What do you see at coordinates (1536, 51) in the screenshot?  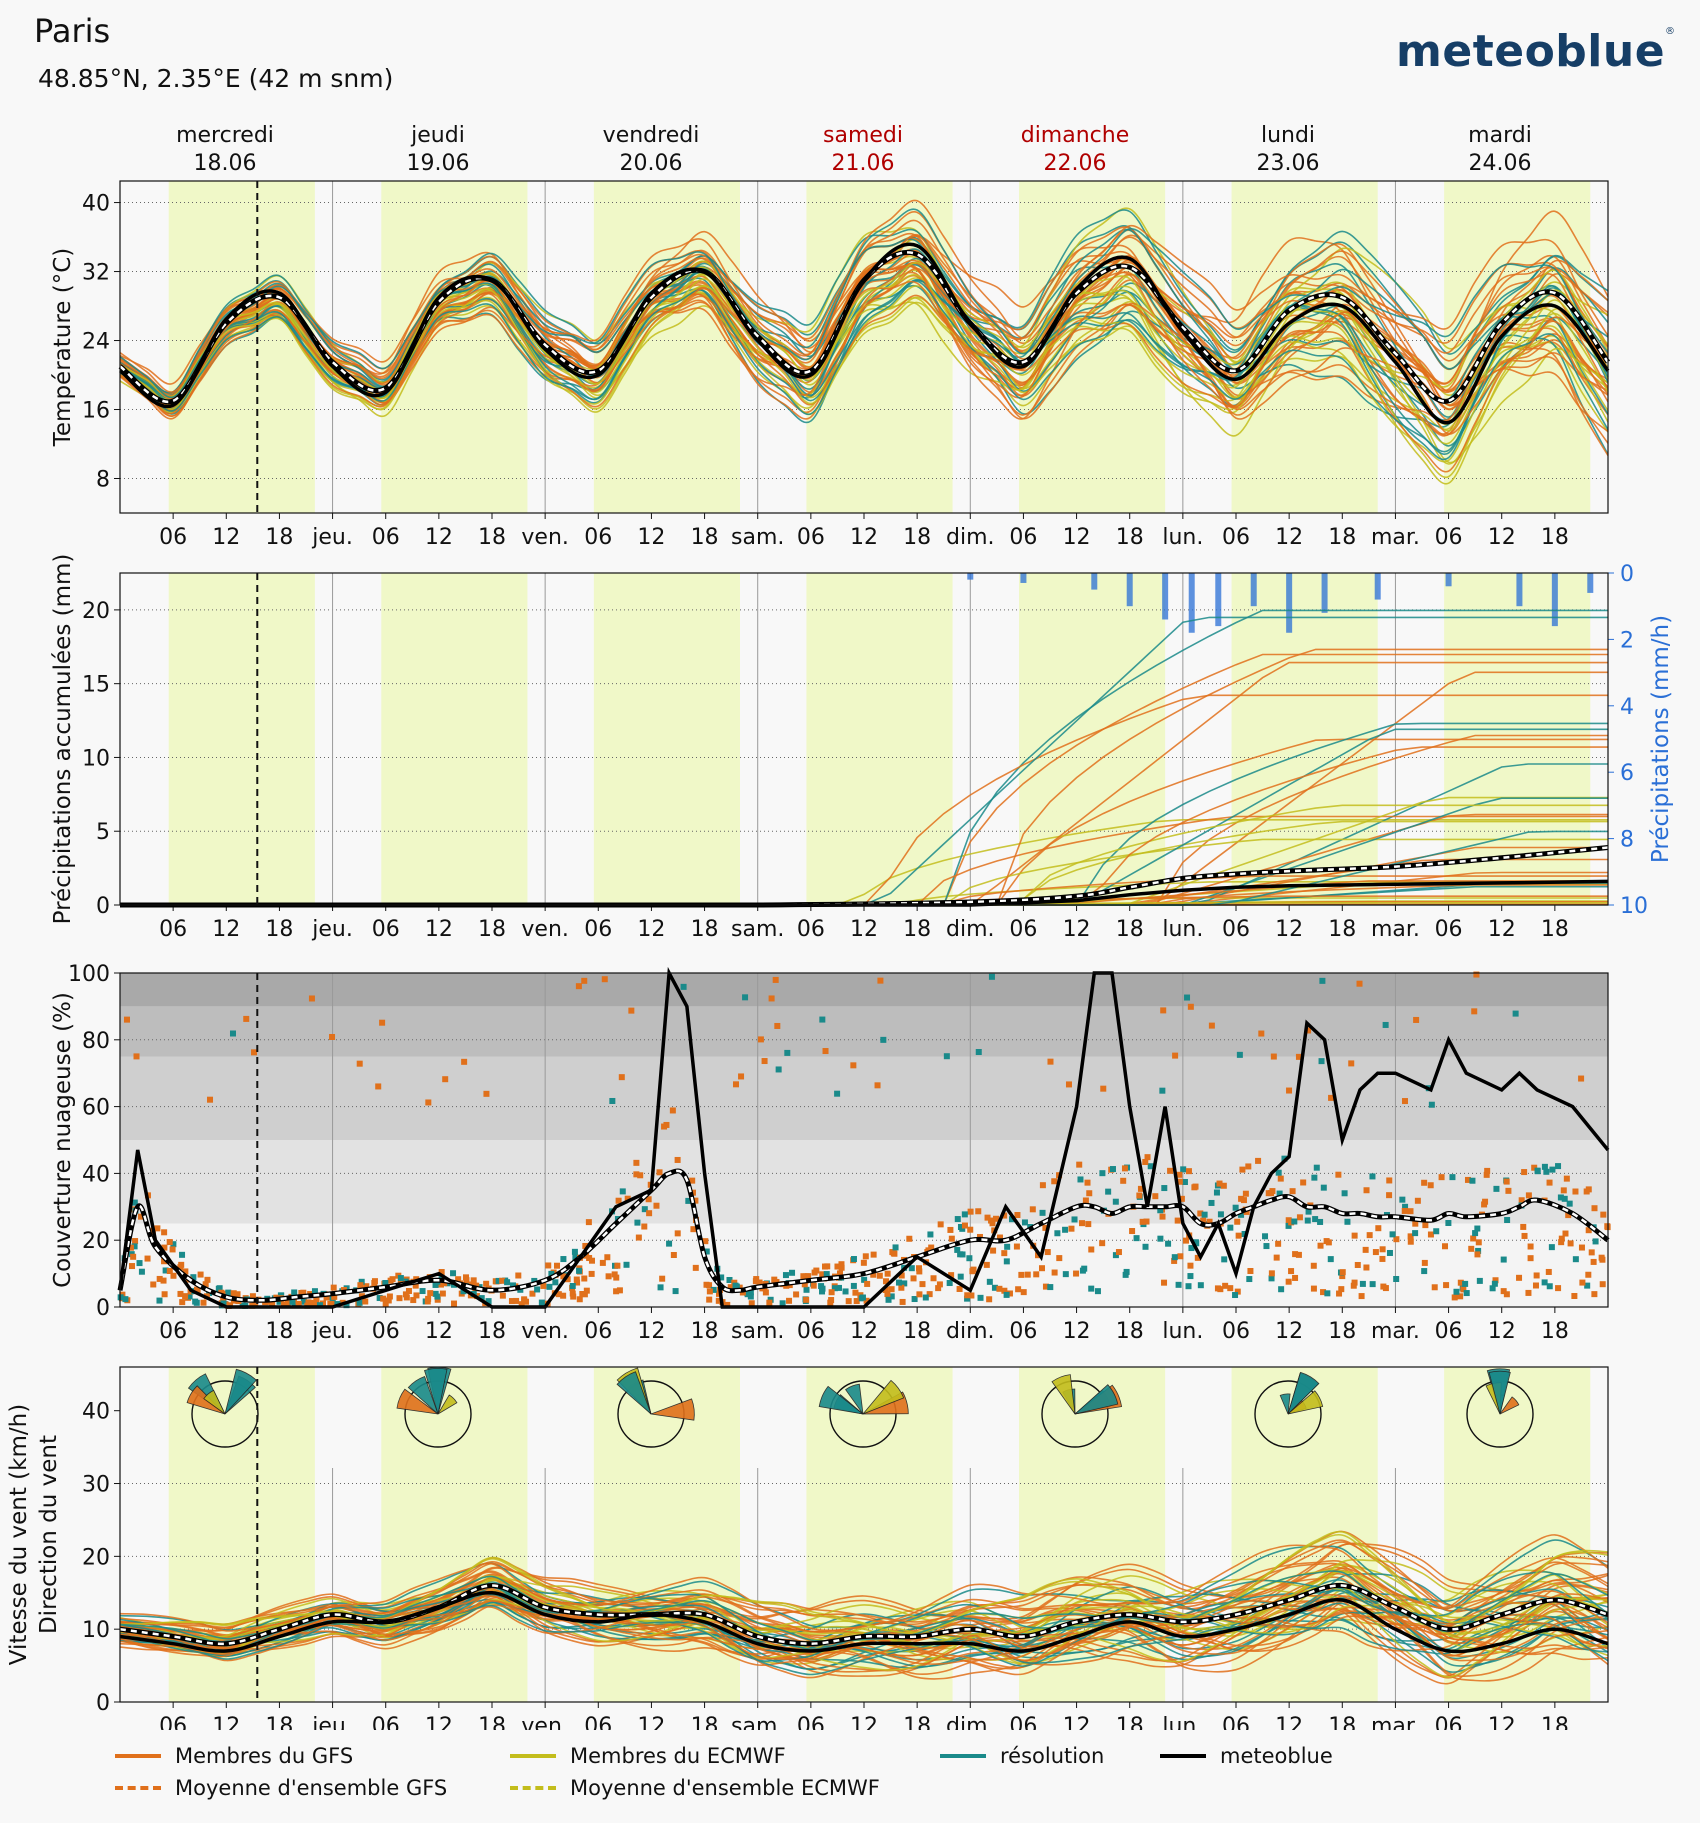 I see `meteoblue-logo: meteoblue®` at bounding box center [1536, 51].